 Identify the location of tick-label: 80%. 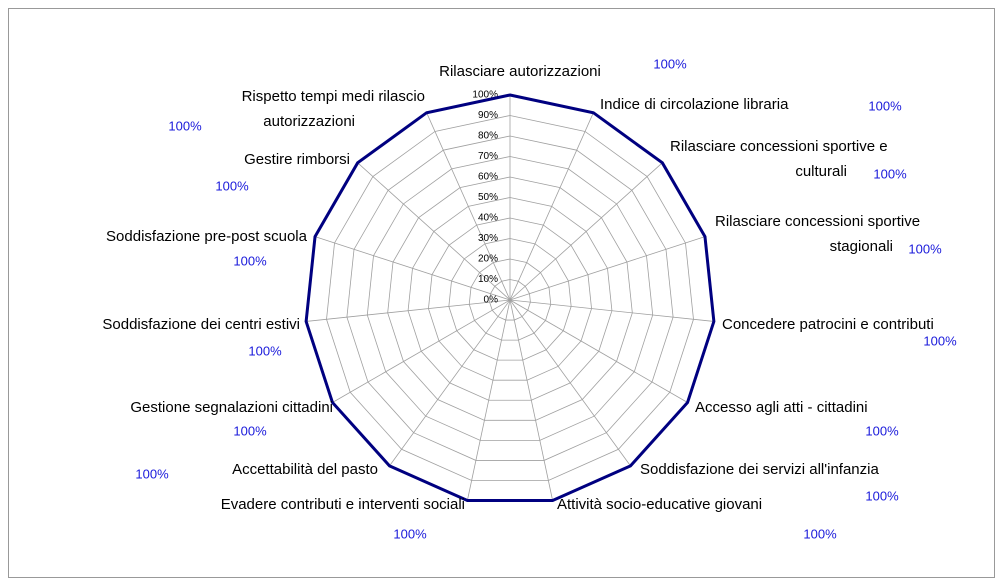
(488, 136).